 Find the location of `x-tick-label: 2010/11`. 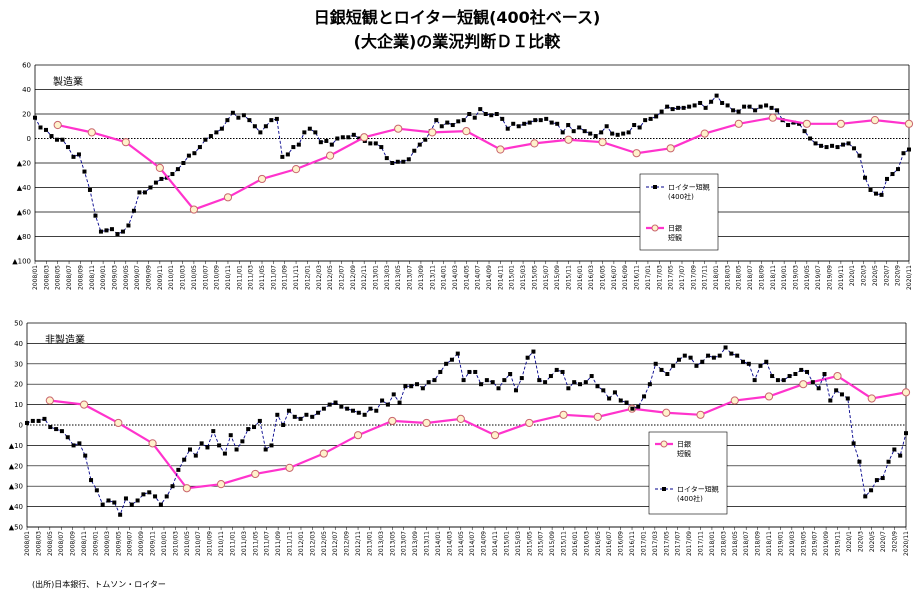

x-tick-label: 2010/11 is located at coordinates (221, 543).